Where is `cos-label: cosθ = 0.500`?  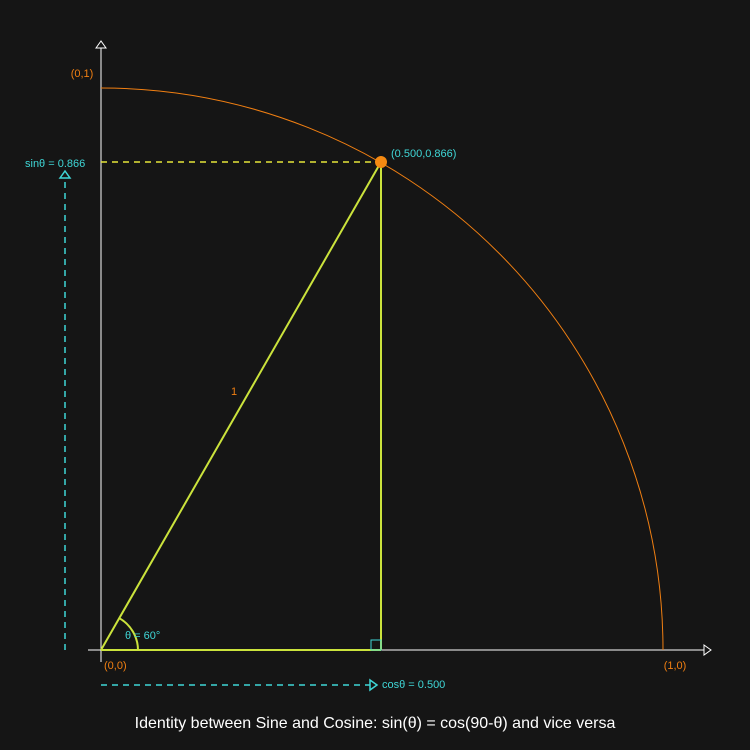
cos-label: cosθ = 0.500 is located at coordinates (413, 685).